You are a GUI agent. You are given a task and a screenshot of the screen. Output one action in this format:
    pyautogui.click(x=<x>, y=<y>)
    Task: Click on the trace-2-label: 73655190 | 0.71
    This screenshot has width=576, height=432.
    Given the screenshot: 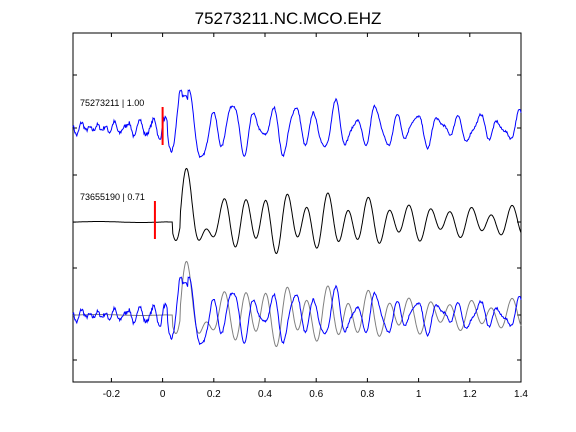 What is the action you would take?
    pyautogui.click(x=112, y=197)
    